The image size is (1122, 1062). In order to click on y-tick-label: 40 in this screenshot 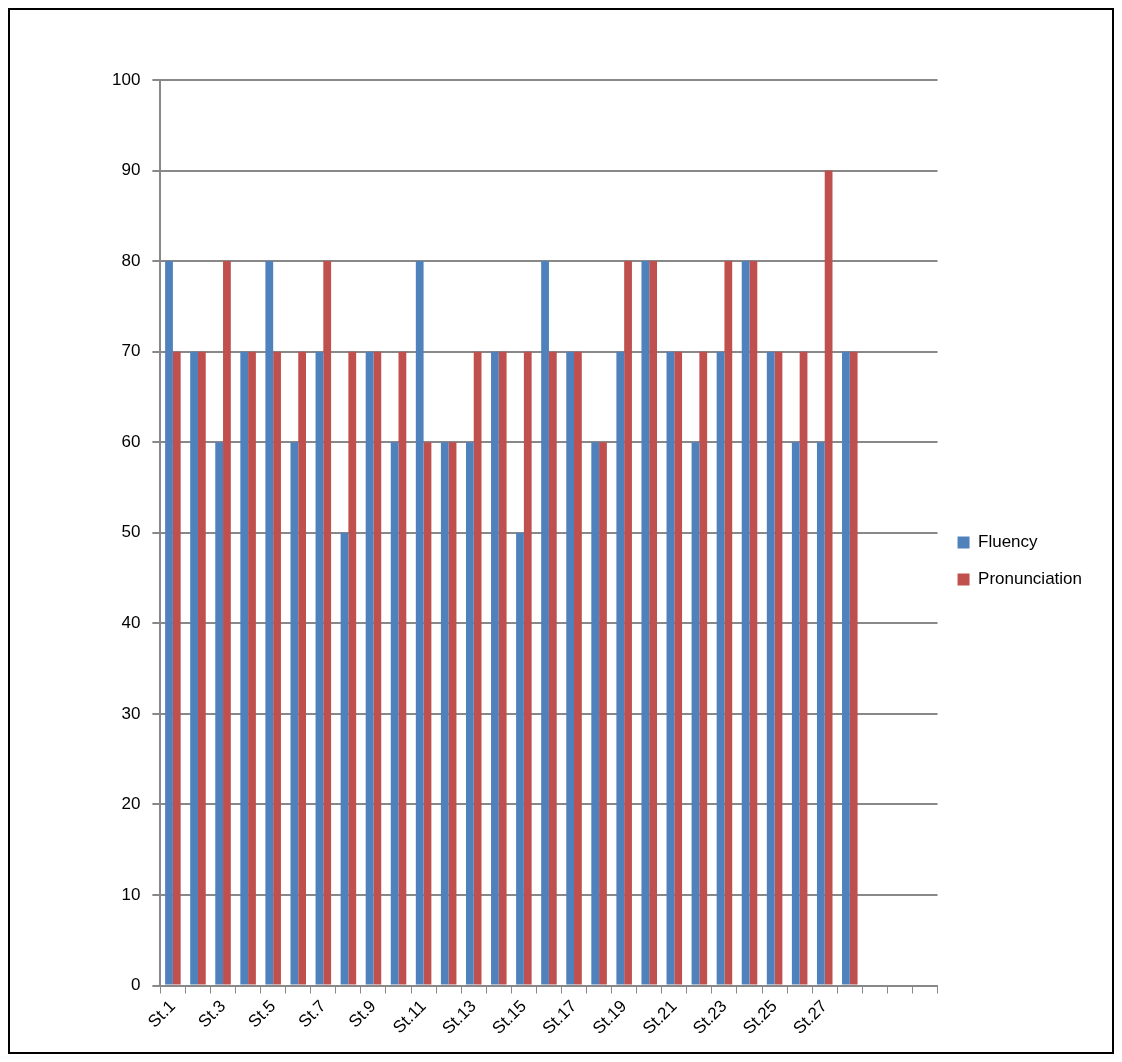, I will do `click(131, 622)`.